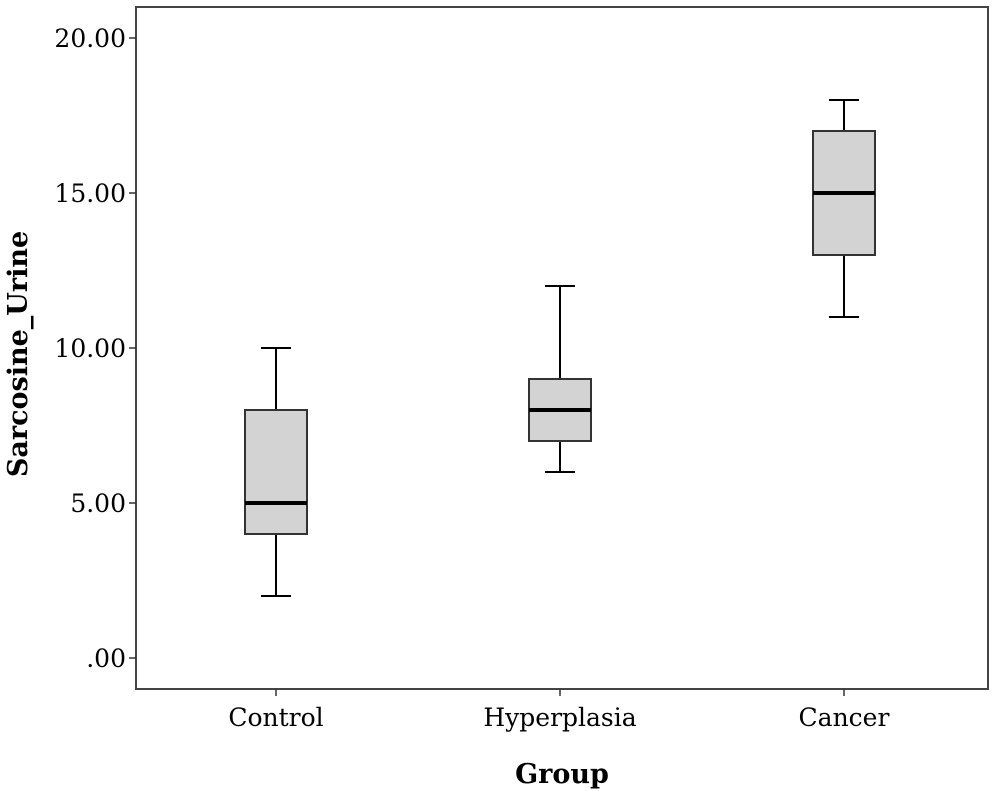 The height and width of the screenshot is (791, 1000). I want to click on x-axis: Control Hyperplasia Cancer, so click(558, 710).